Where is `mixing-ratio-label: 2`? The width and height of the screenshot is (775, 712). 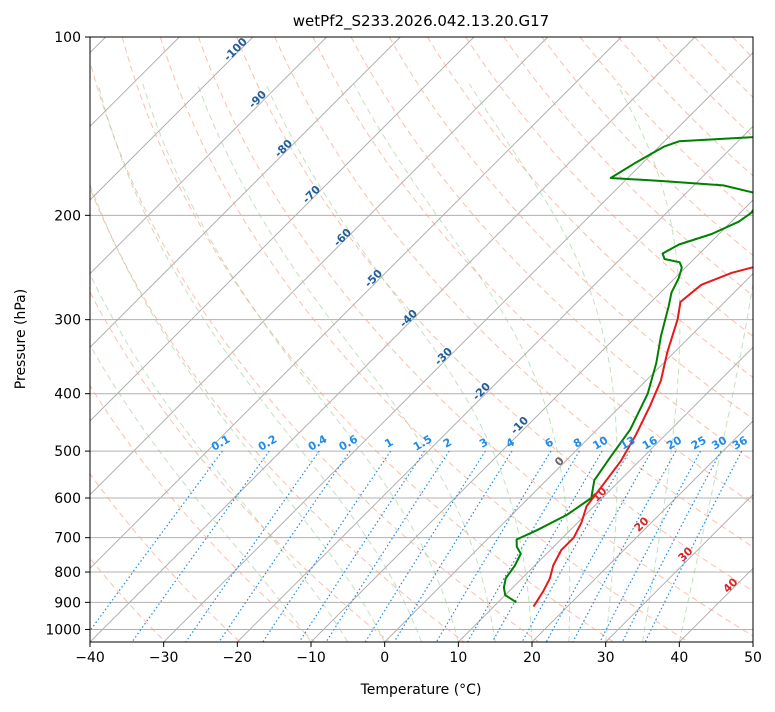 mixing-ratio-label: 2 is located at coordinates (447, 443).